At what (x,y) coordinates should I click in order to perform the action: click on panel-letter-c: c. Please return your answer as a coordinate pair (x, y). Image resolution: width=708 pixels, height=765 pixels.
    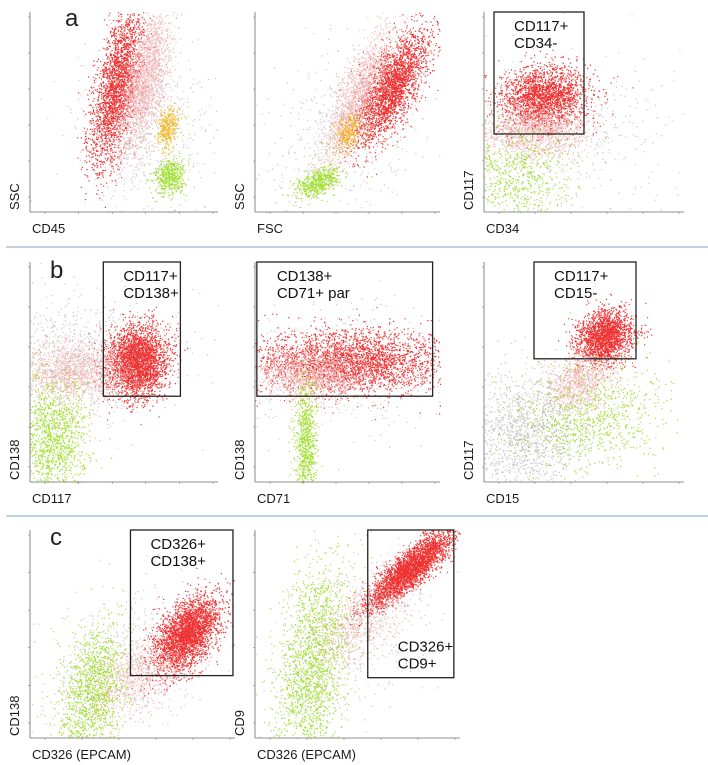
    Looking at the image, I should click on (56, 537).